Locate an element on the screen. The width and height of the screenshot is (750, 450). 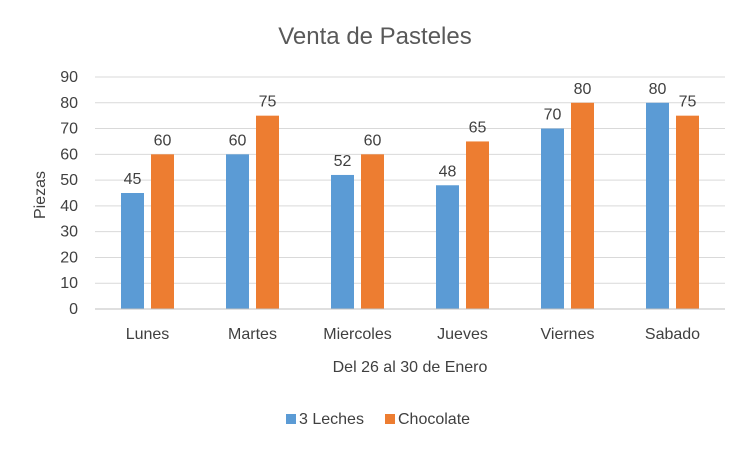
x-tick-label: Viernes is located at coordinates (568, 334).